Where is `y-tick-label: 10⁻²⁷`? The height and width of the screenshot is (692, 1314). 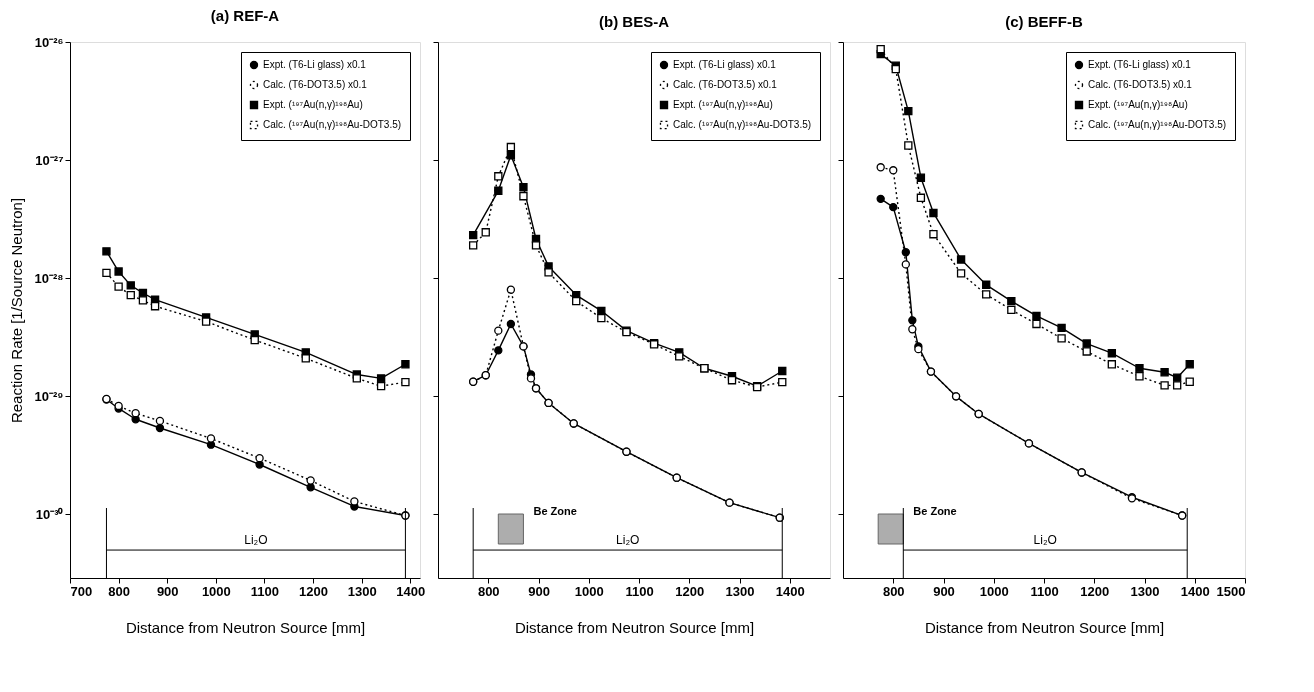
y-tick-label: 10⁻²⁷ is located at coordinates (49, 160).